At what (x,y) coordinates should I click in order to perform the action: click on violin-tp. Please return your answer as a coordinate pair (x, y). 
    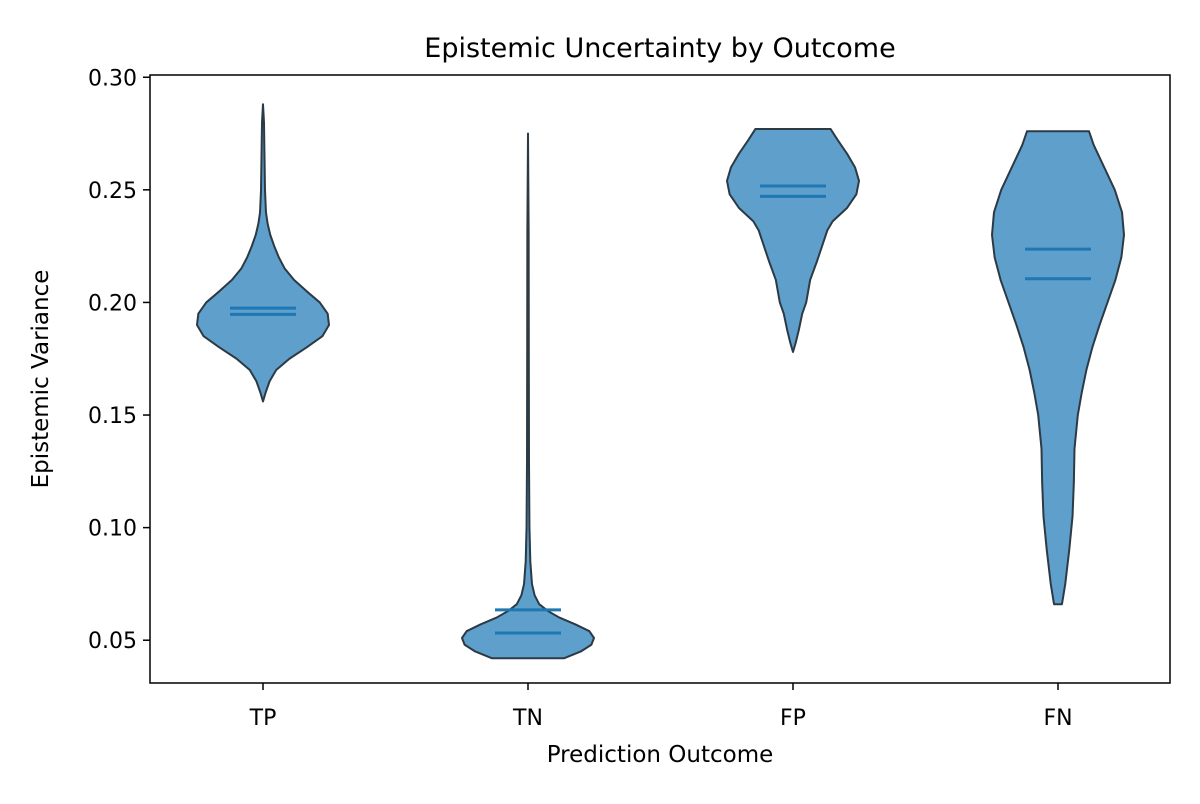
    Looking at the image, I should click on (263, 253).